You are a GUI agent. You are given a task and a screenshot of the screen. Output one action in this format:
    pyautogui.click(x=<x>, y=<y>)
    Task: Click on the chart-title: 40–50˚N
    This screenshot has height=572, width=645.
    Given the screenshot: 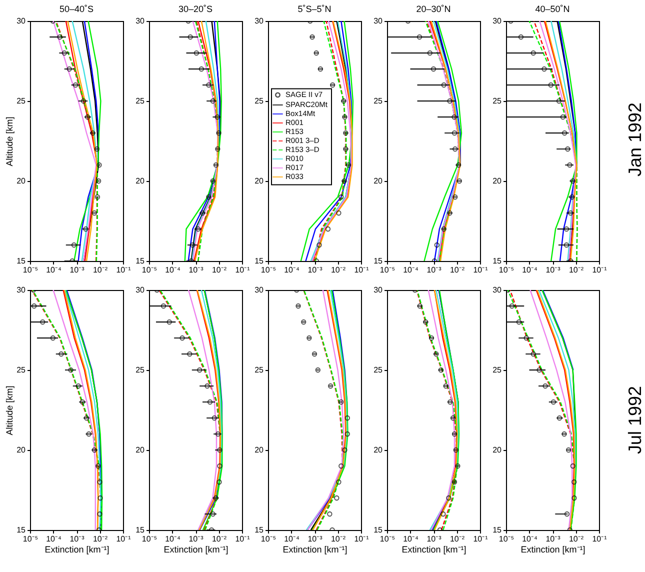 What is the action you would take?
    pyautogui.click(x=552, y=9)
    